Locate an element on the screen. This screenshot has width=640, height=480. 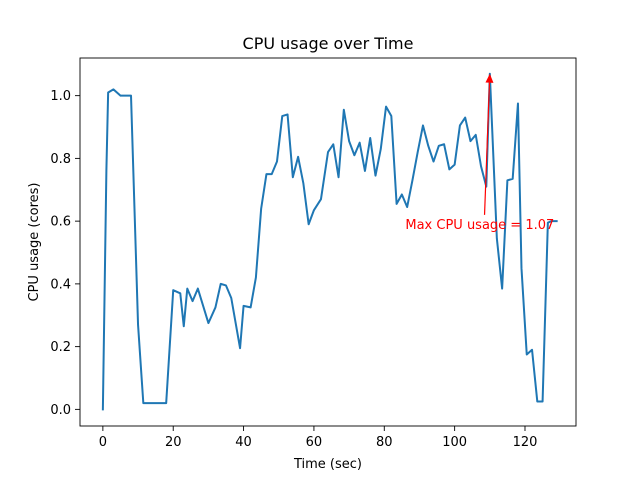
x-tick-label: 60 is located at coordinates (314, 442).